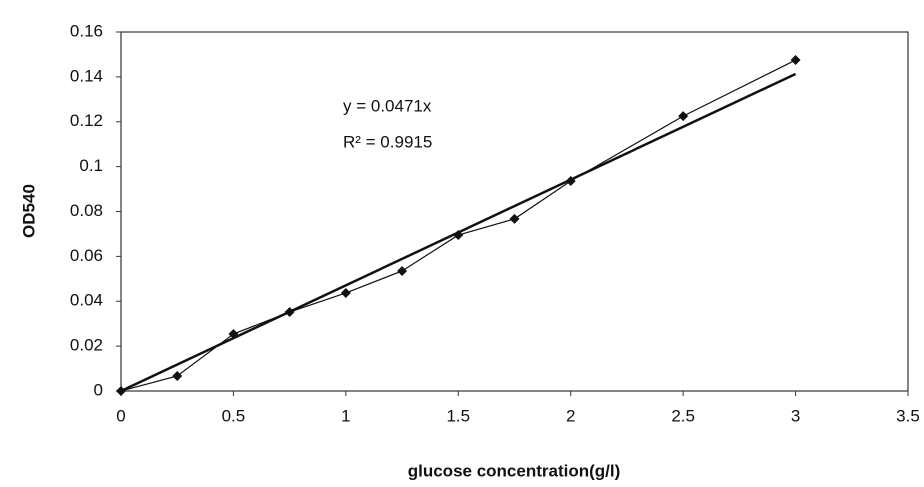 The height and width of the screenshot is (487, 924). I want to click on y-tick-label: 0.1, so click(91, 165).